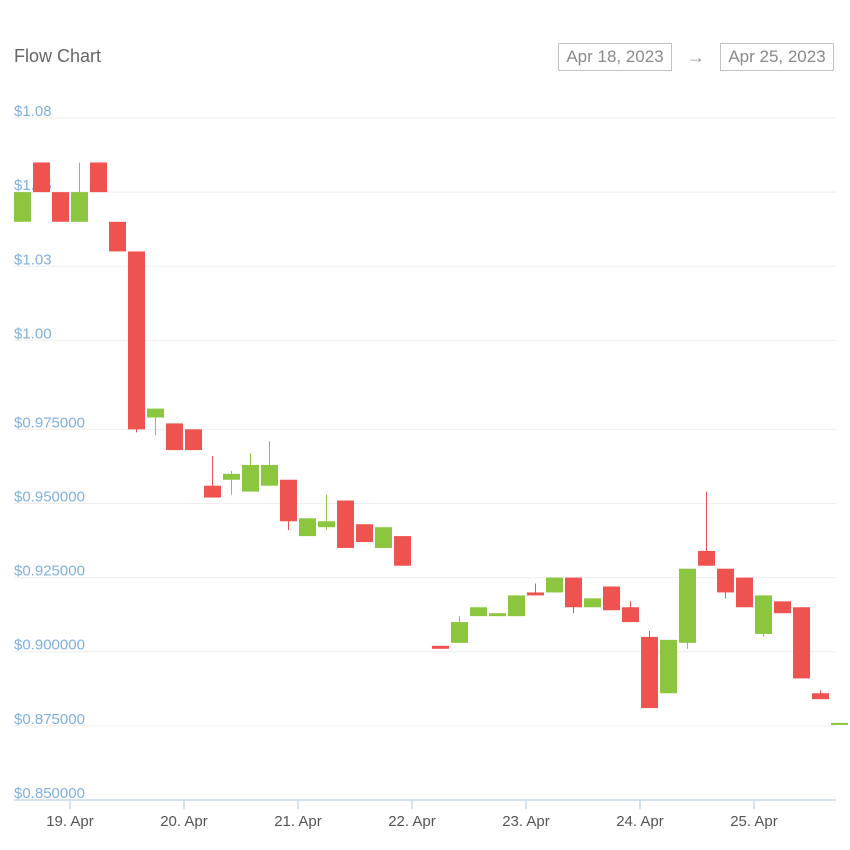 The height and width of the screenshot is (850, 850). What do you see at coordinates (777, 57) in the screenshot?
I see `end-date-input: Apr 25, 2023` at bounding box center [777, 57].